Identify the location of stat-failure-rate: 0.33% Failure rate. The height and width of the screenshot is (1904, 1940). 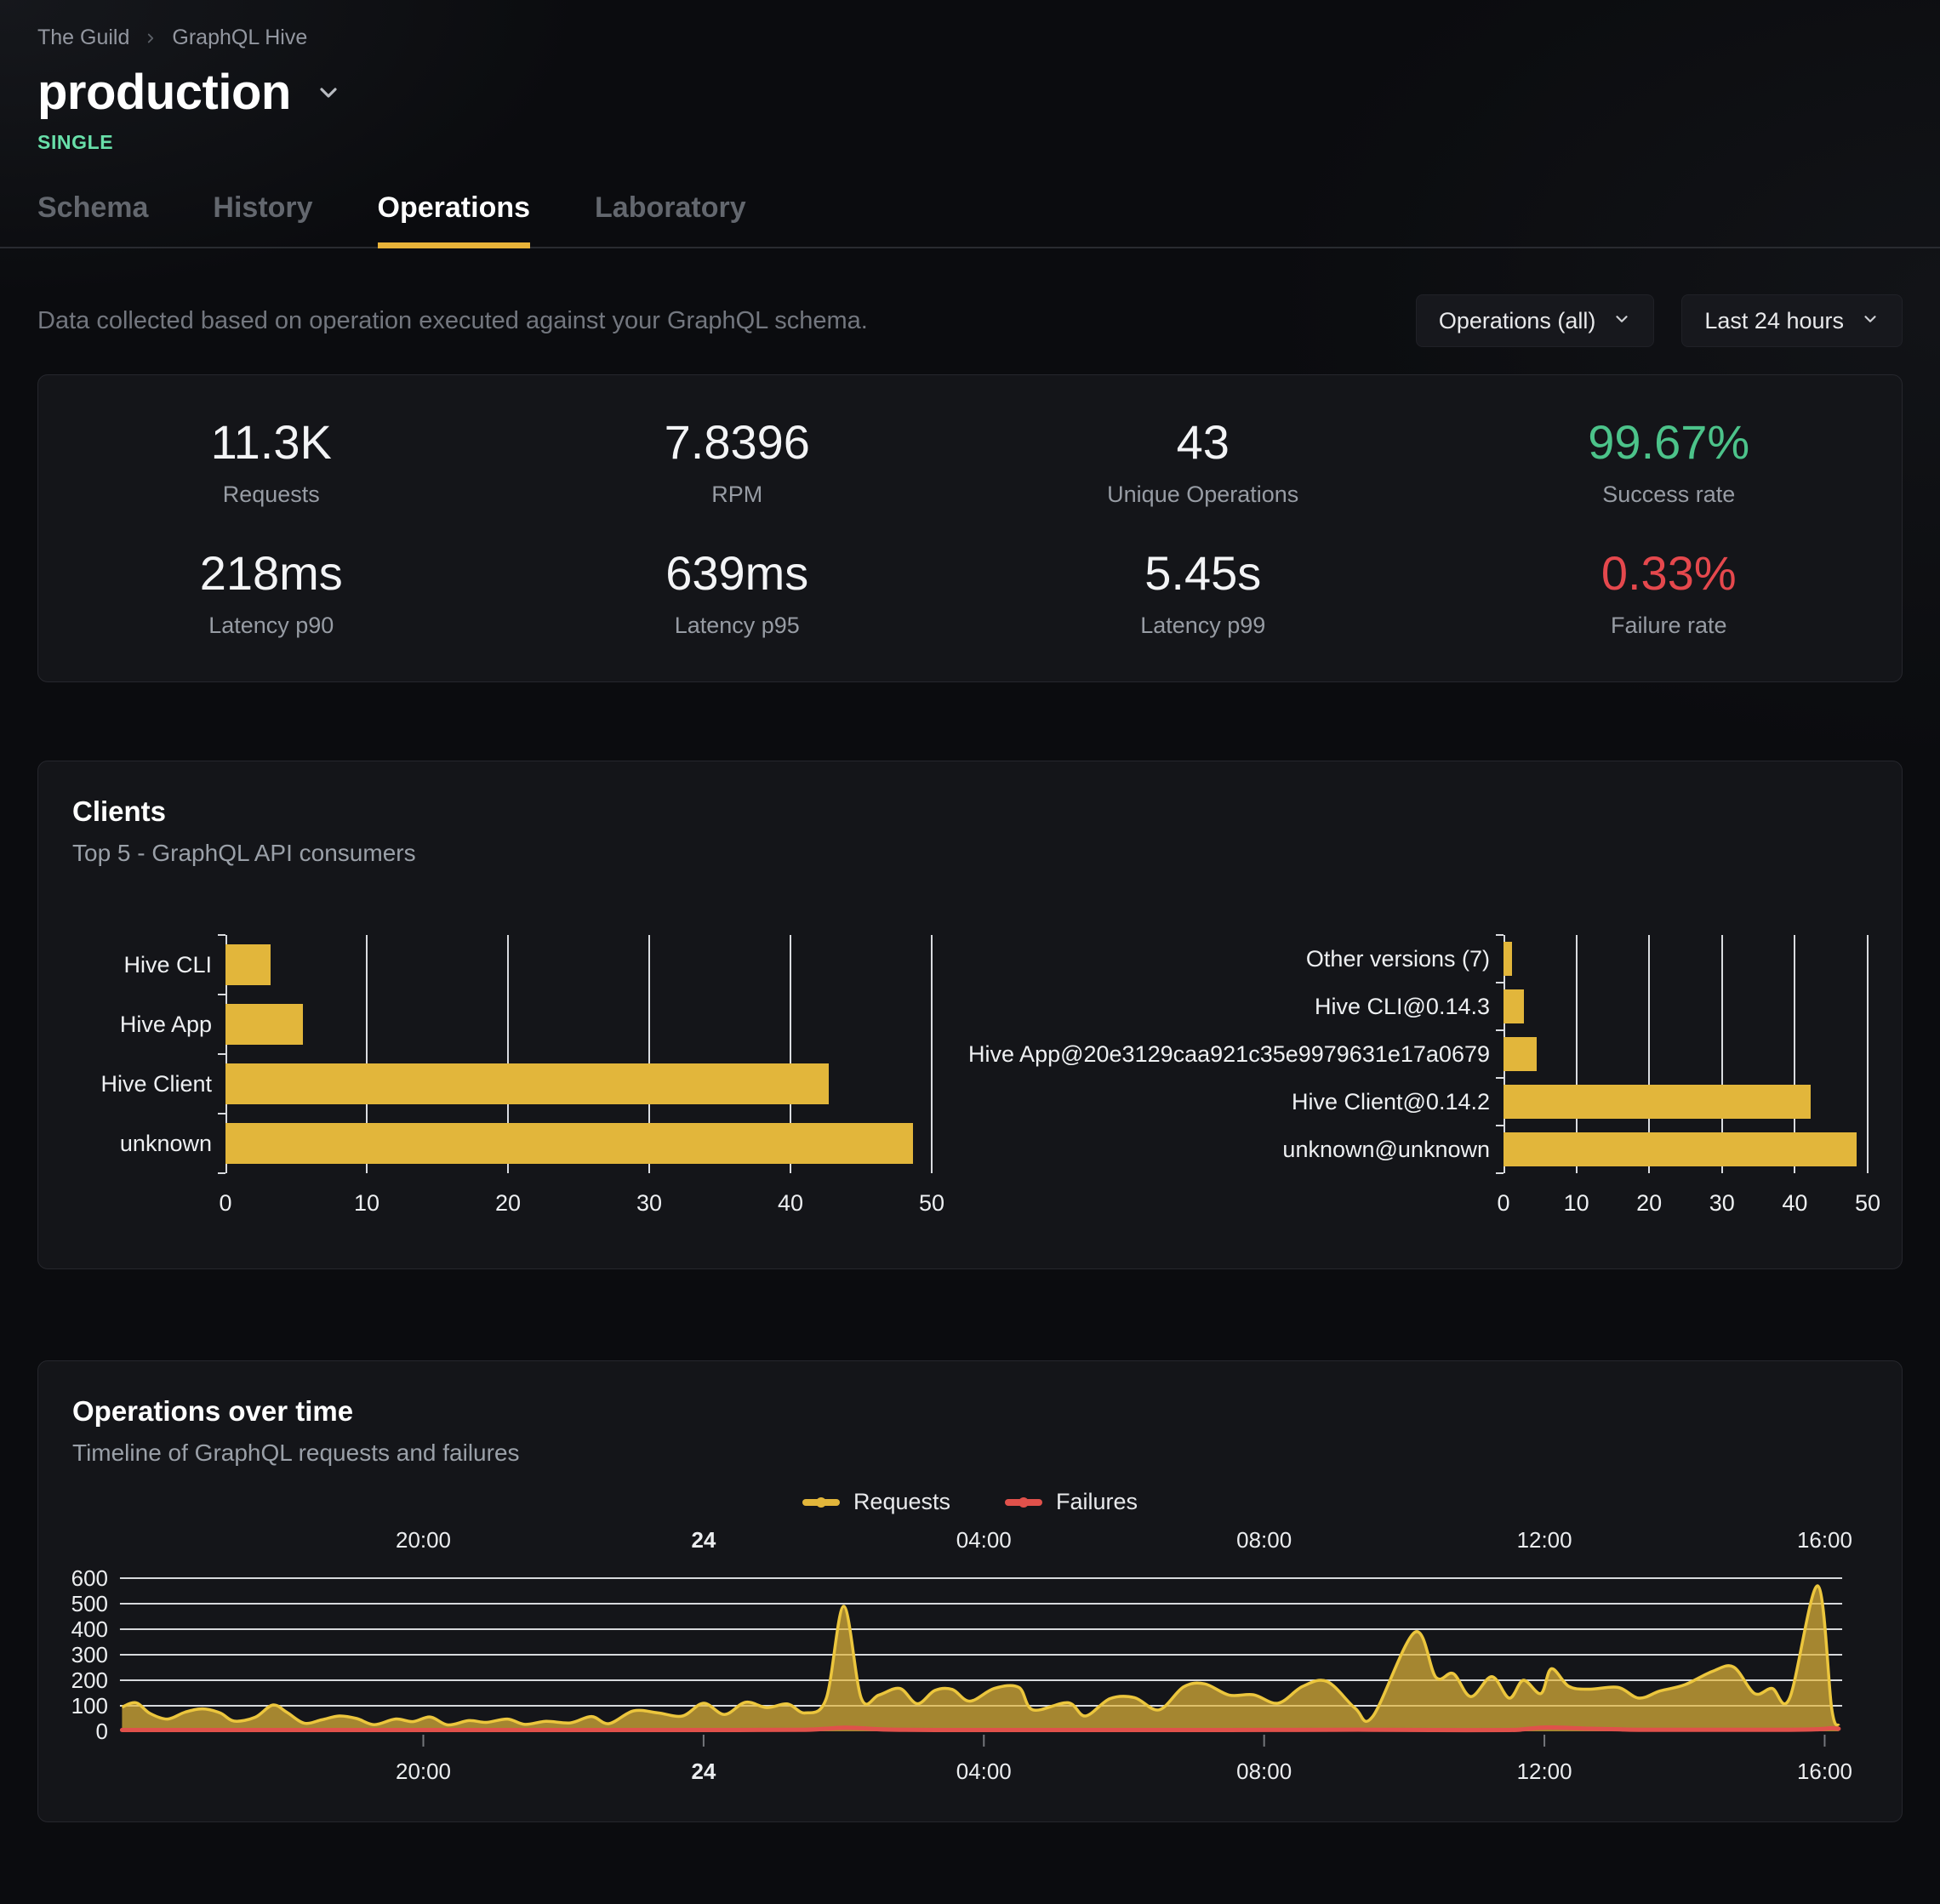
(1668, 592).